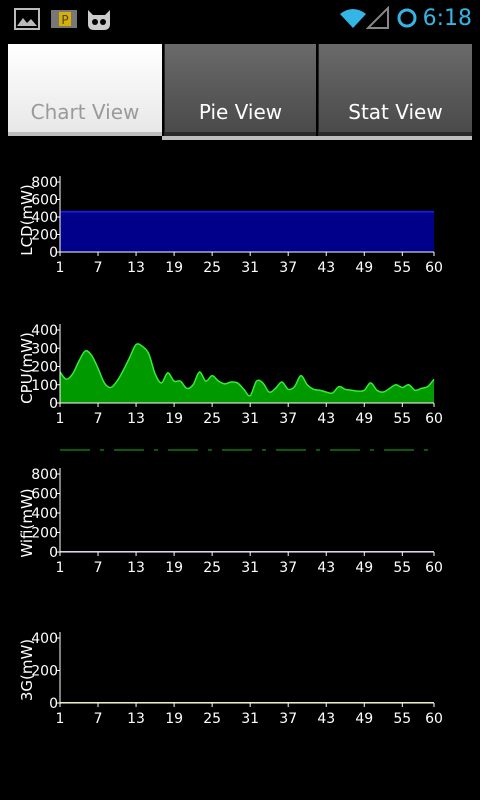  Describe the element at coordinates (447, 18) in the screenshot. I see `clock: 6:18` at that location.